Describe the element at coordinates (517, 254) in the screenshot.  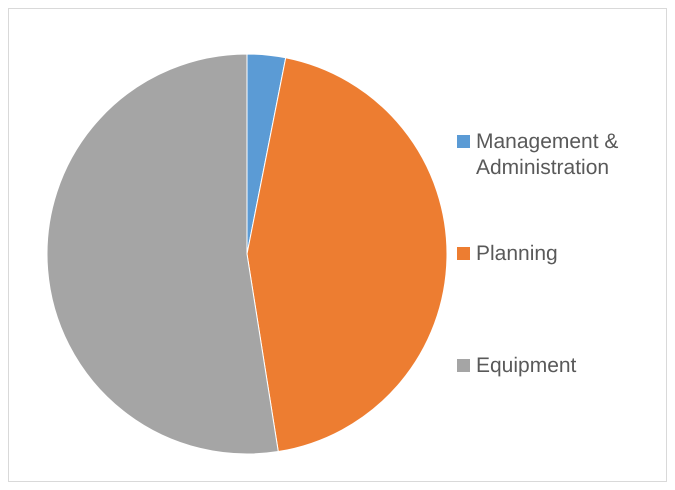
I see `legend-label: Planning` at that location.